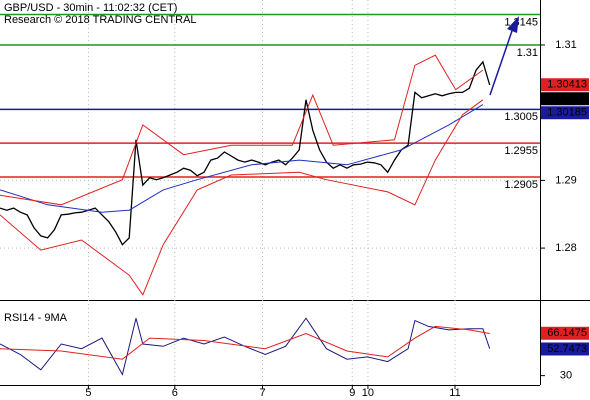 Image resolution: width=590 pixels, height=400 pixels. What do you see at coordinates (566, 376) in the screenshot?
I see `y-tick-label: 30` at bounding box center [566, 376].